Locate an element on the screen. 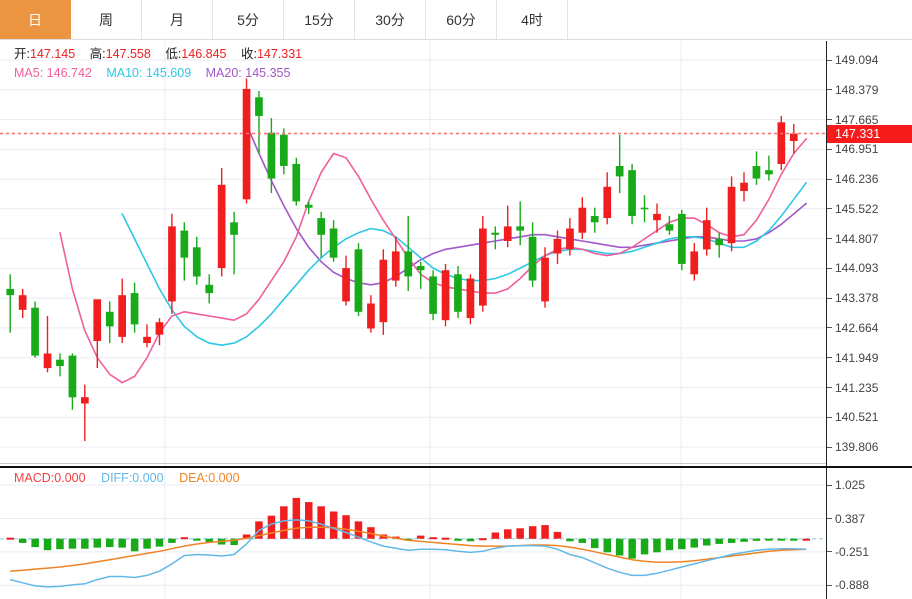  macd-axis-tick: 0.387 is located at coordinates (846, 519).